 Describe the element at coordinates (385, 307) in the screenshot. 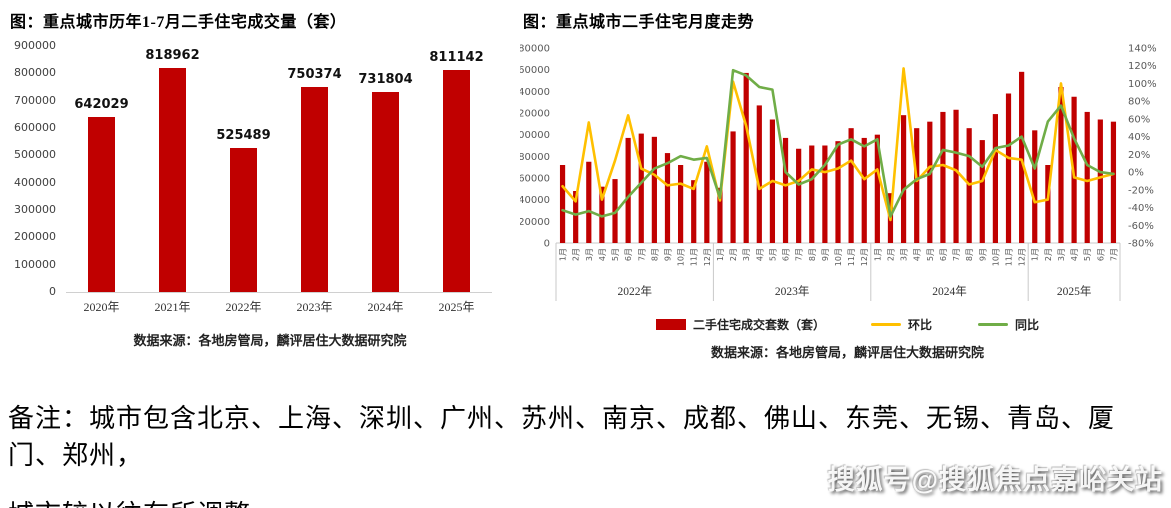

I see `x-tick-label: 2024年` at that location.